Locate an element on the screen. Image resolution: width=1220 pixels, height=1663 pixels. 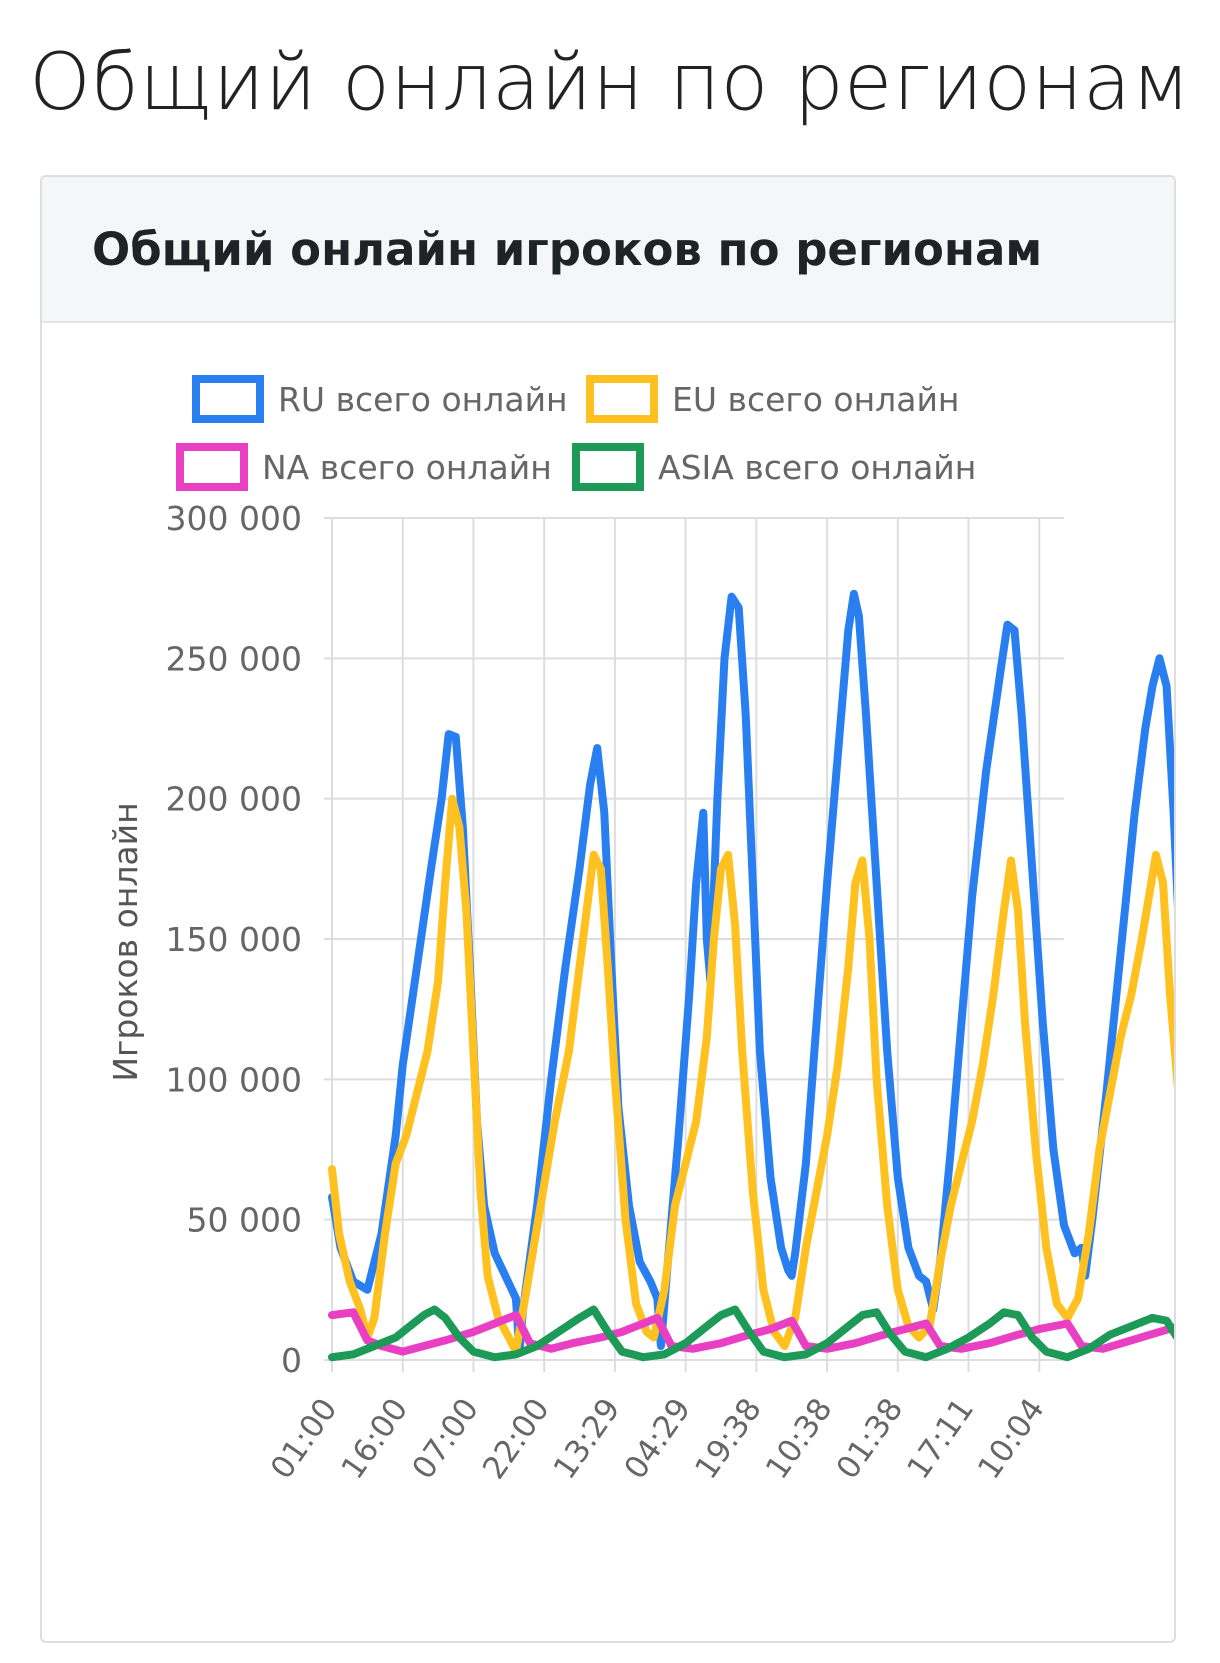
x-tick-label: 04:29 is located at coordinates (657, 1439).